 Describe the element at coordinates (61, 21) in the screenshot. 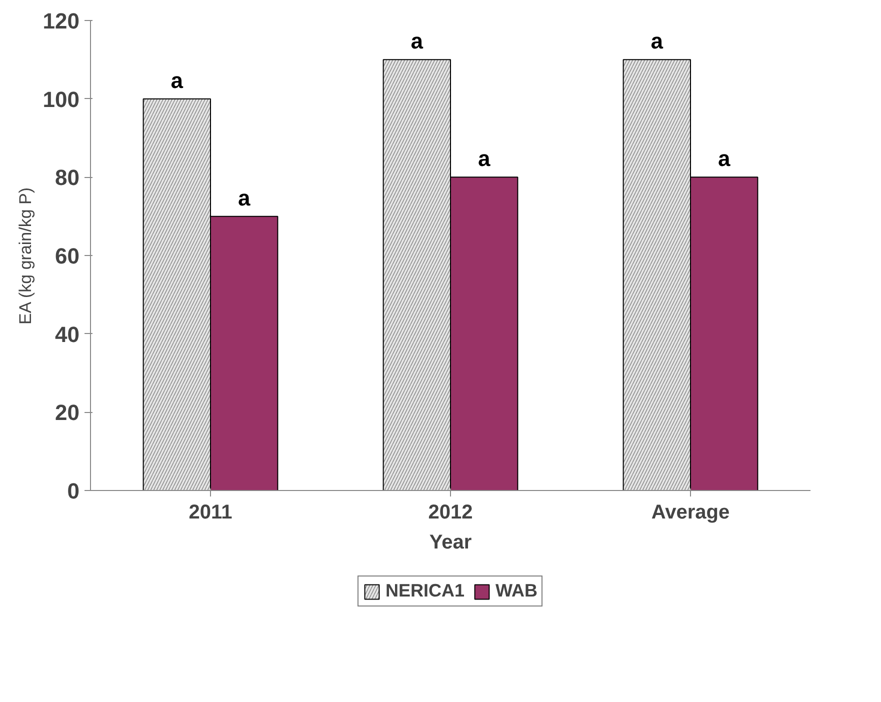

I see `y-tick-label: 120` at that location.